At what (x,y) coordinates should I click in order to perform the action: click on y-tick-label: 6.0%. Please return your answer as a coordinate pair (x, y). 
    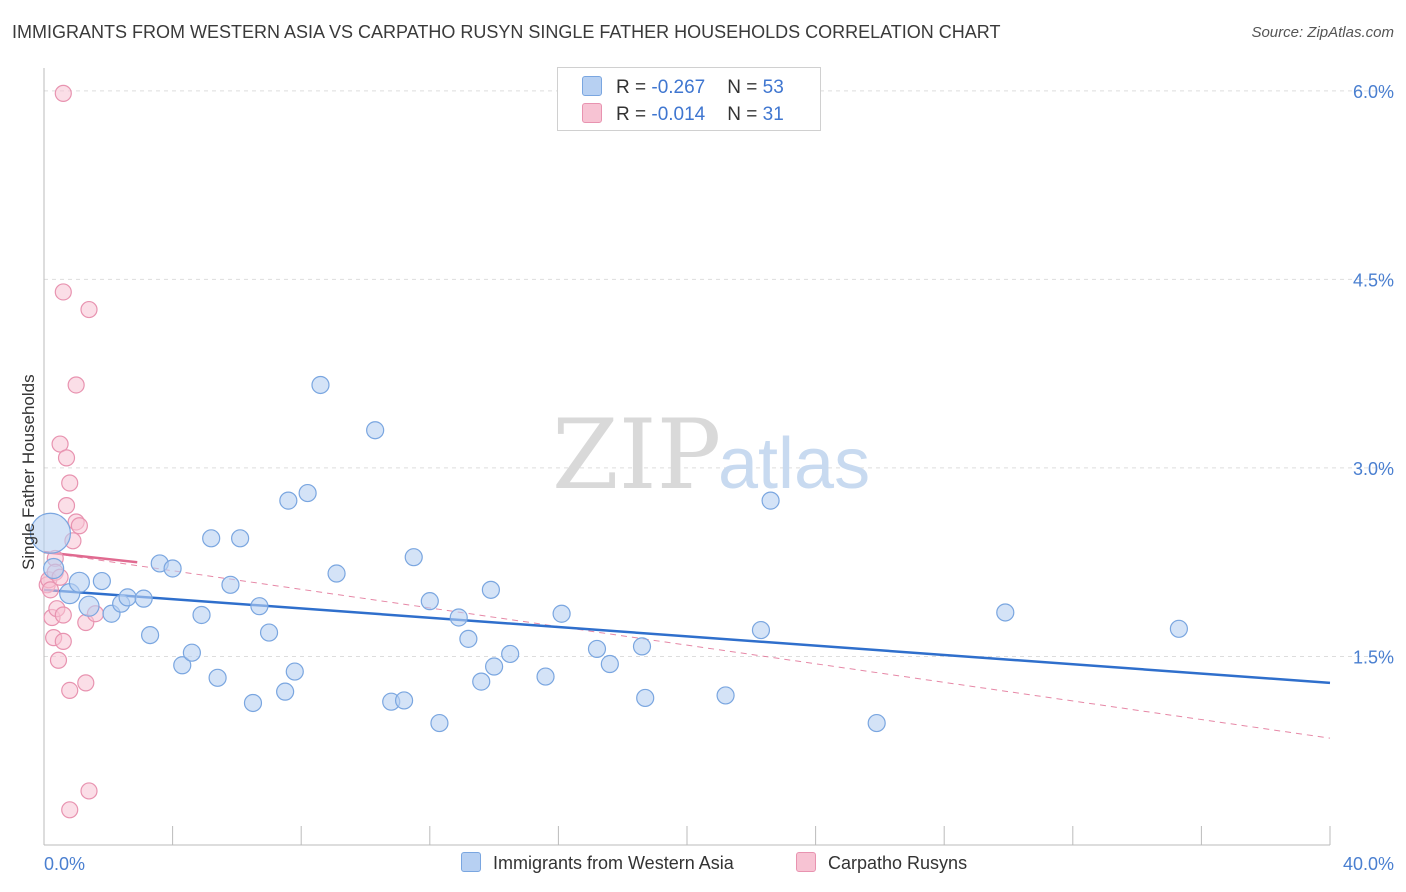
    Looking at the image, I should click on (1373, 92).